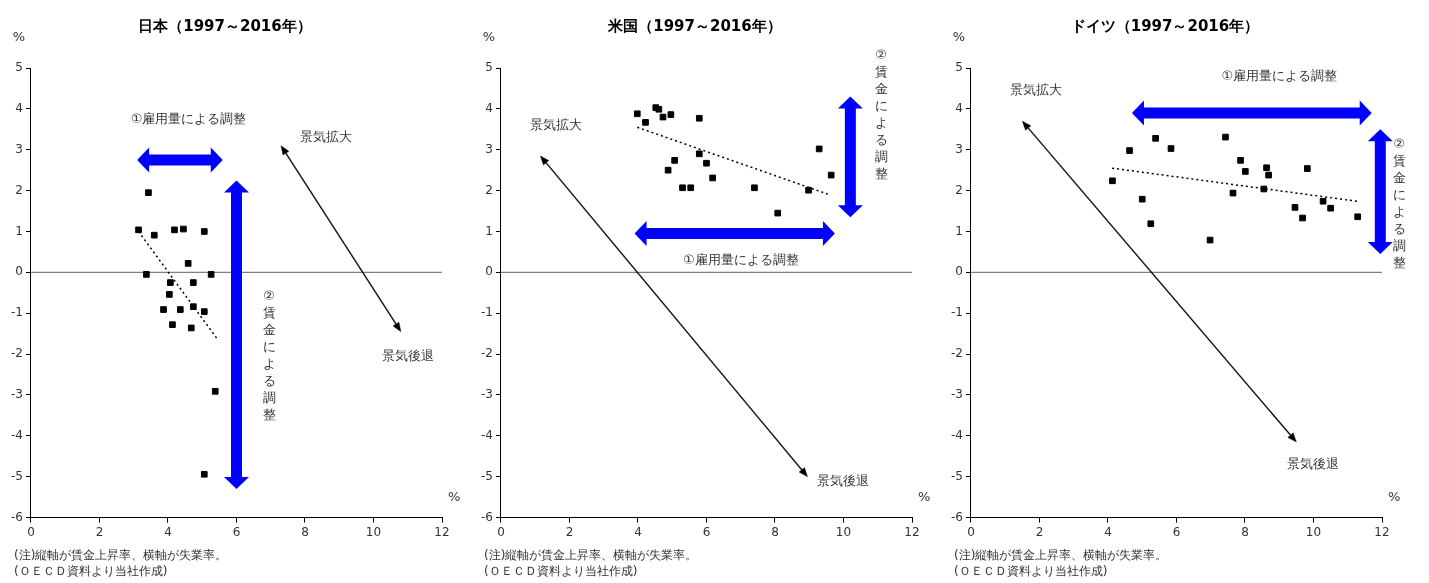 This screenshot has height=583, width=1429. What do you see at coordinates (1165, 25) in the screenshot?
I see `chart-title: ドイツ（1997～2016年）` at bounding box center [1165, 25].